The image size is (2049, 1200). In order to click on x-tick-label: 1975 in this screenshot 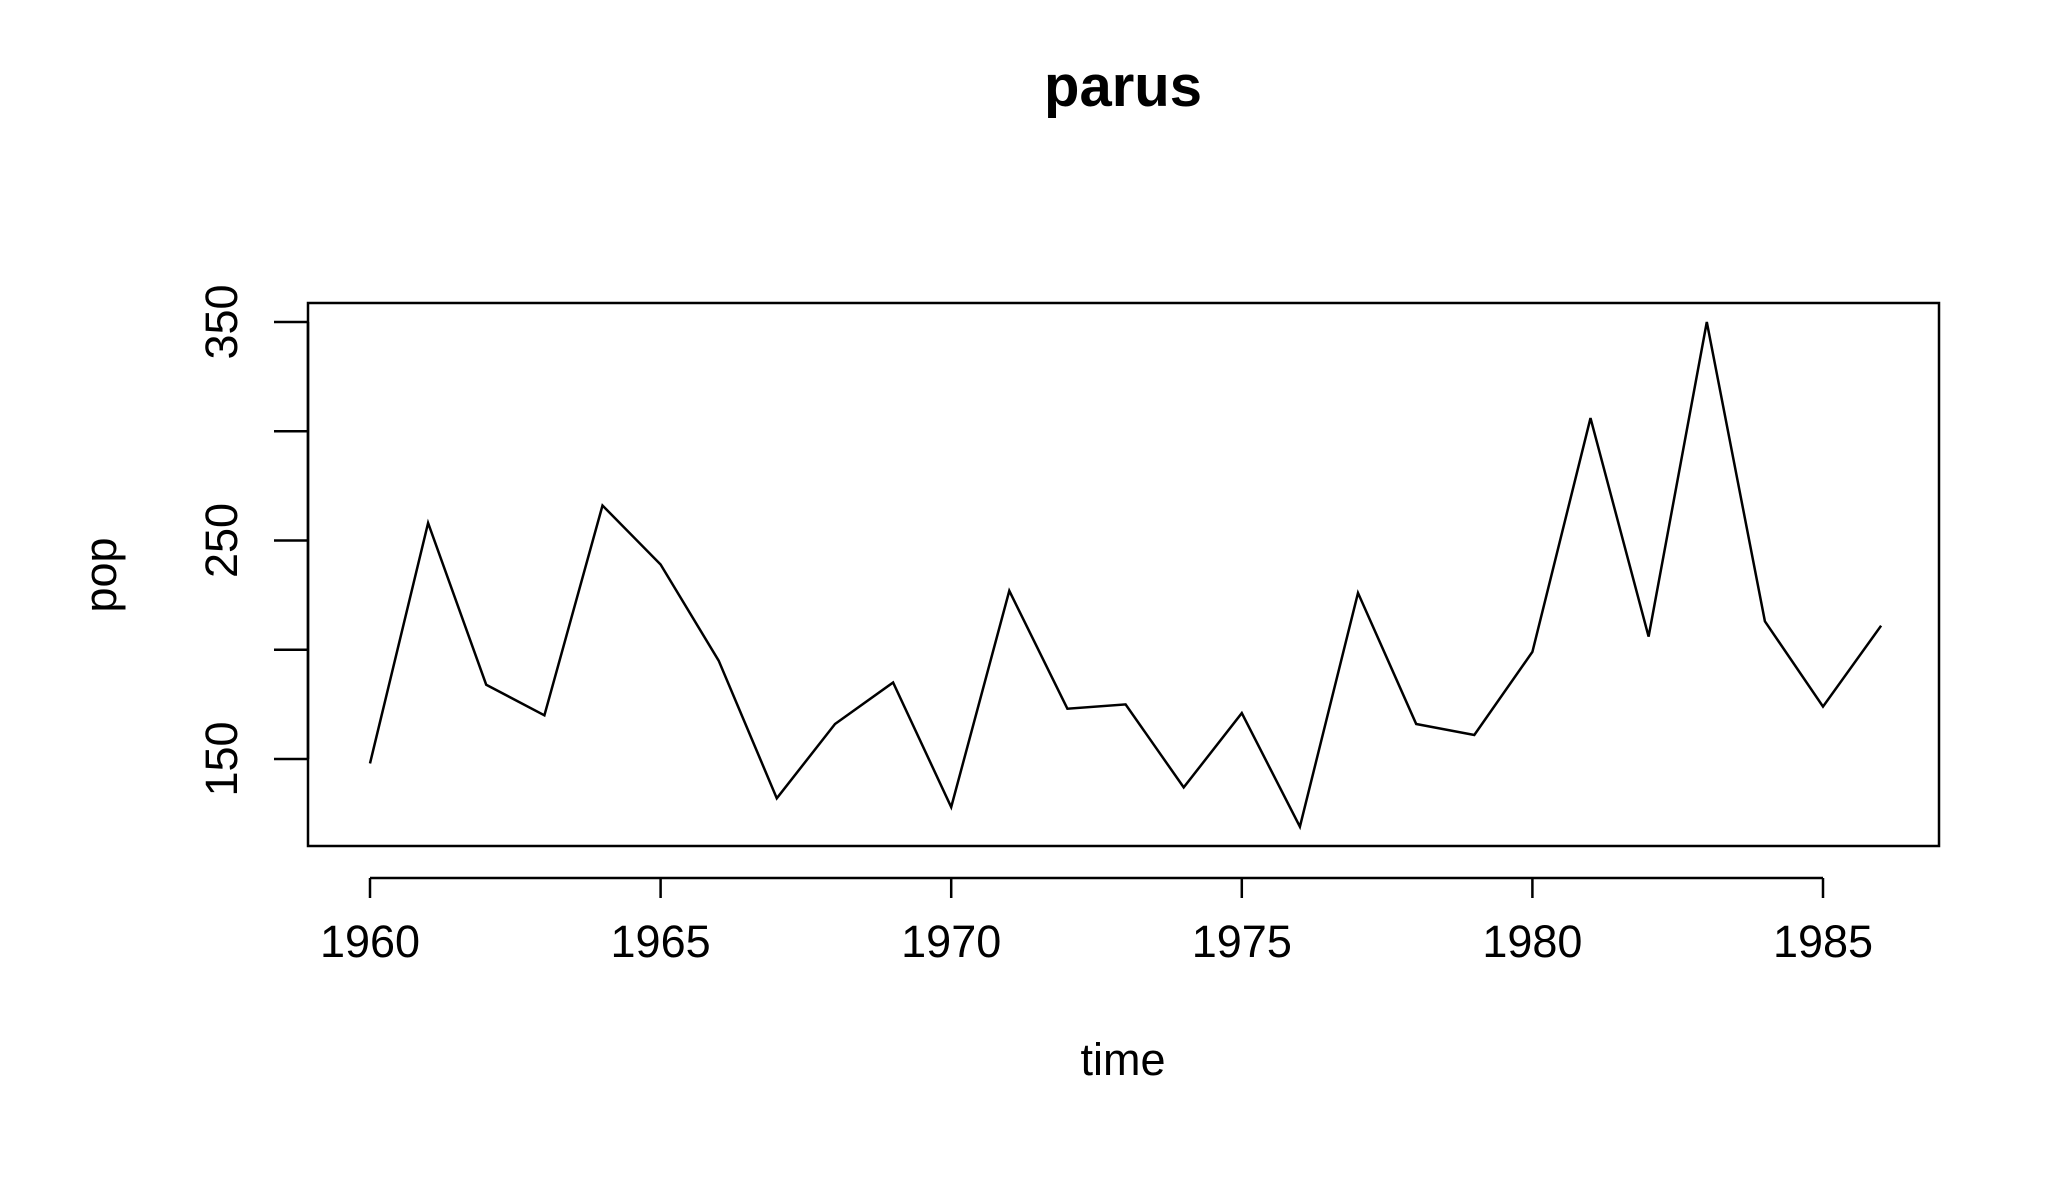, I will do `click(1242, 941)`.